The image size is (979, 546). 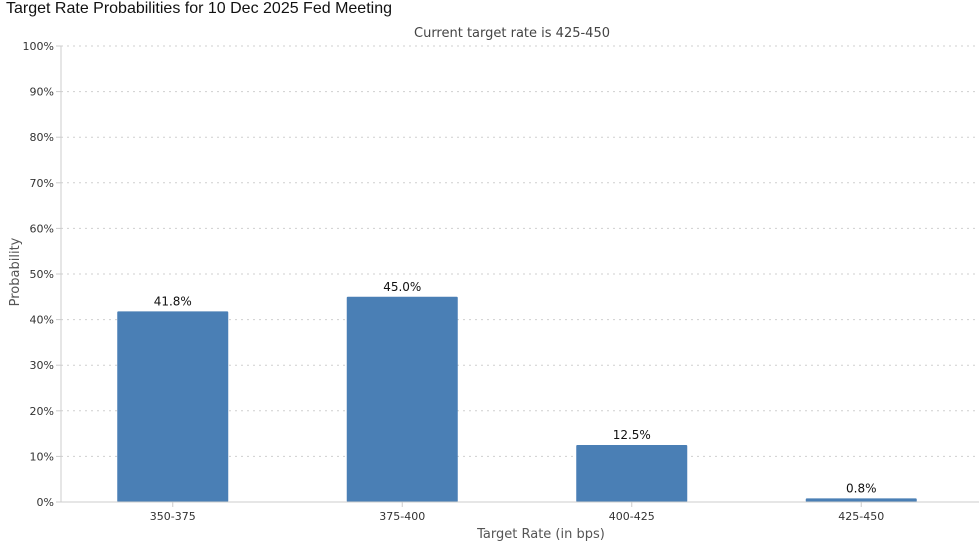 I want to click on y-tick-label: 70%, so click(x=42, y=183).